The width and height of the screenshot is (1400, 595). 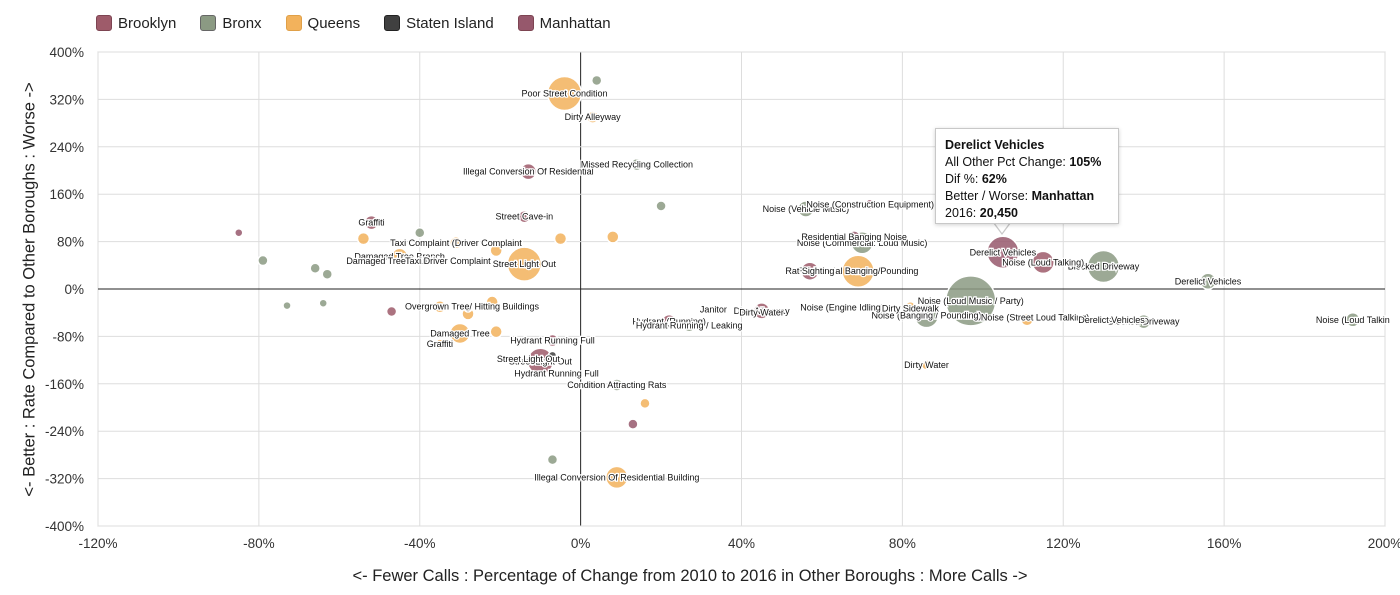 I want to click on legend-item-manhattan: Manhattan, so click(x=564, y=23).